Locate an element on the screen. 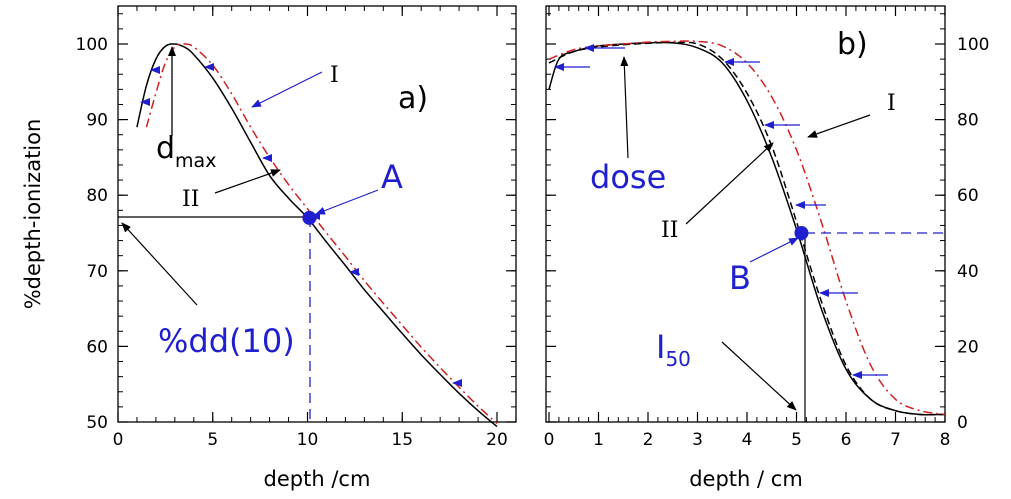 This screenshot has height=499, width=1011. i50-label: I50 is located at coordinates (673, 349).